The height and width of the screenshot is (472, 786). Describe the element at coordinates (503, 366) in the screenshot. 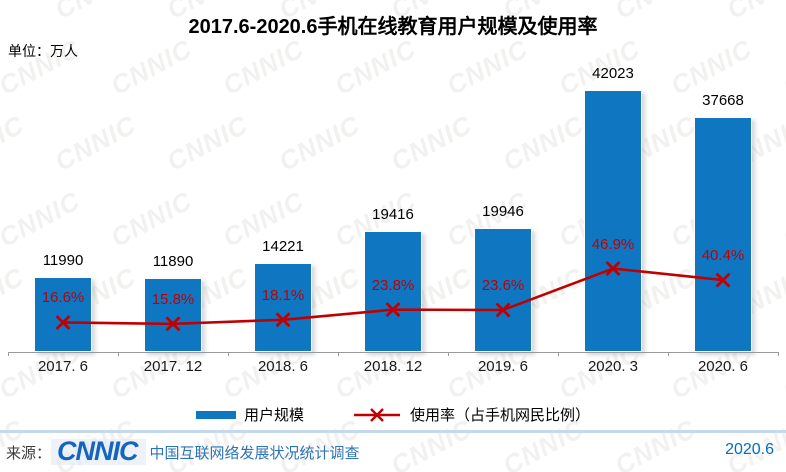

I see `x-axis-label: 2019. 6` at that location.